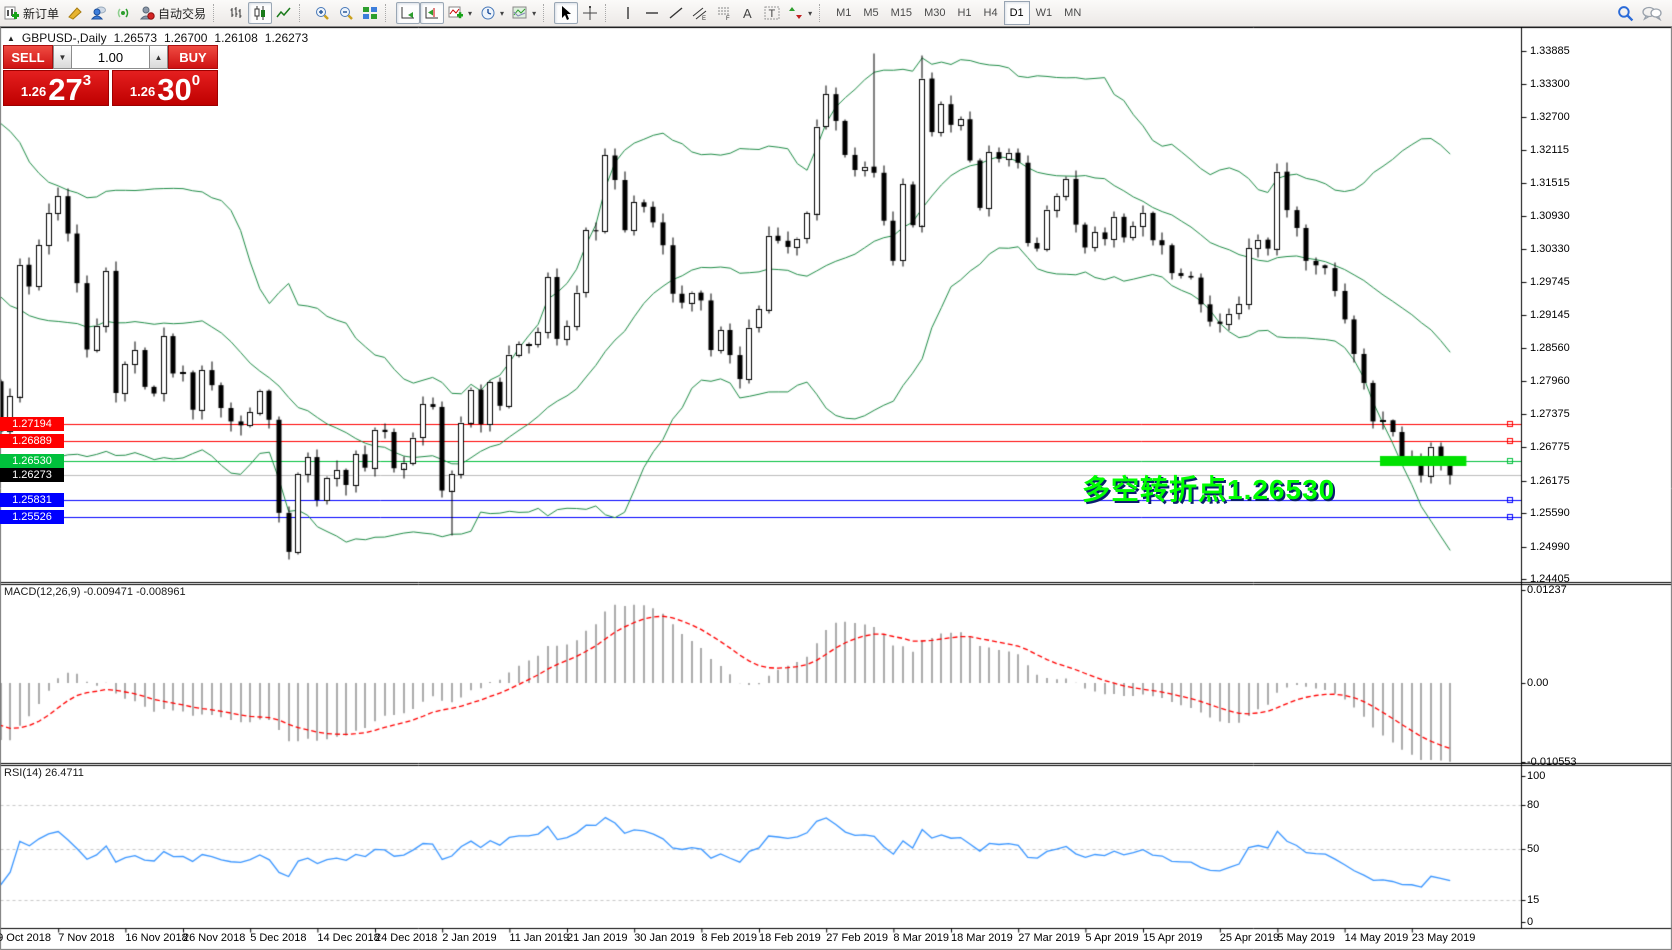 The image size is (1672, 950). I want to click on ohlc-low: 1.26108, so click(236, 38).